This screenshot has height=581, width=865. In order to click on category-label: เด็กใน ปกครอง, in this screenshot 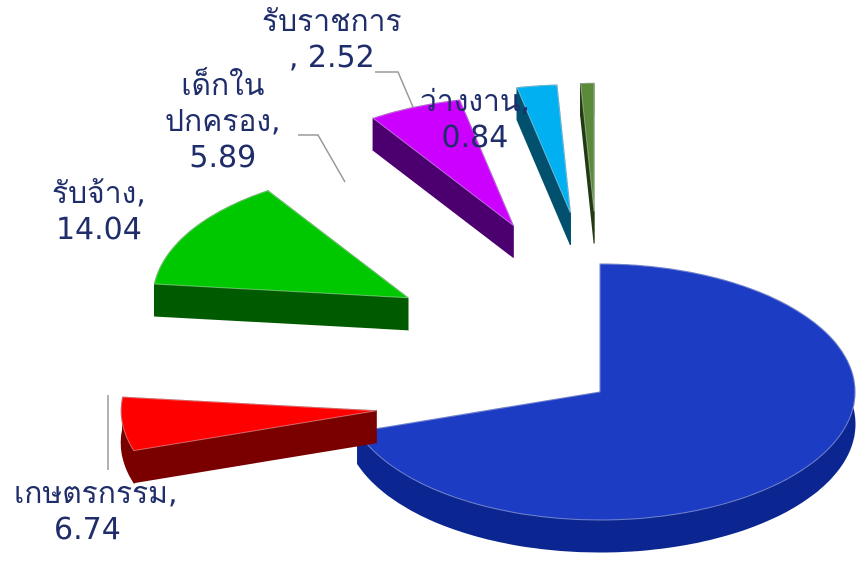, I will do `click(223, 103)`.